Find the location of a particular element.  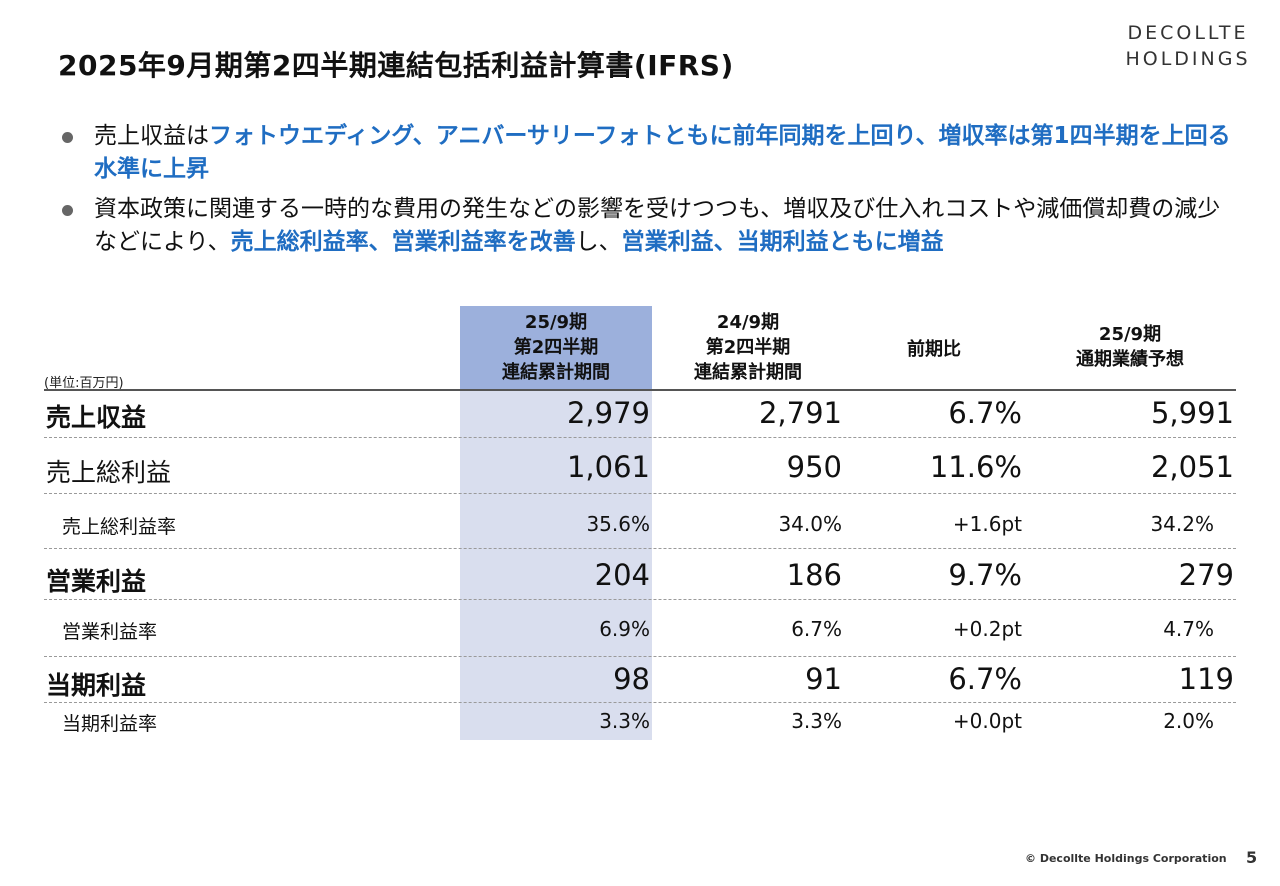

value-forecast: 5,991 is located at coordinates (1192, 413).